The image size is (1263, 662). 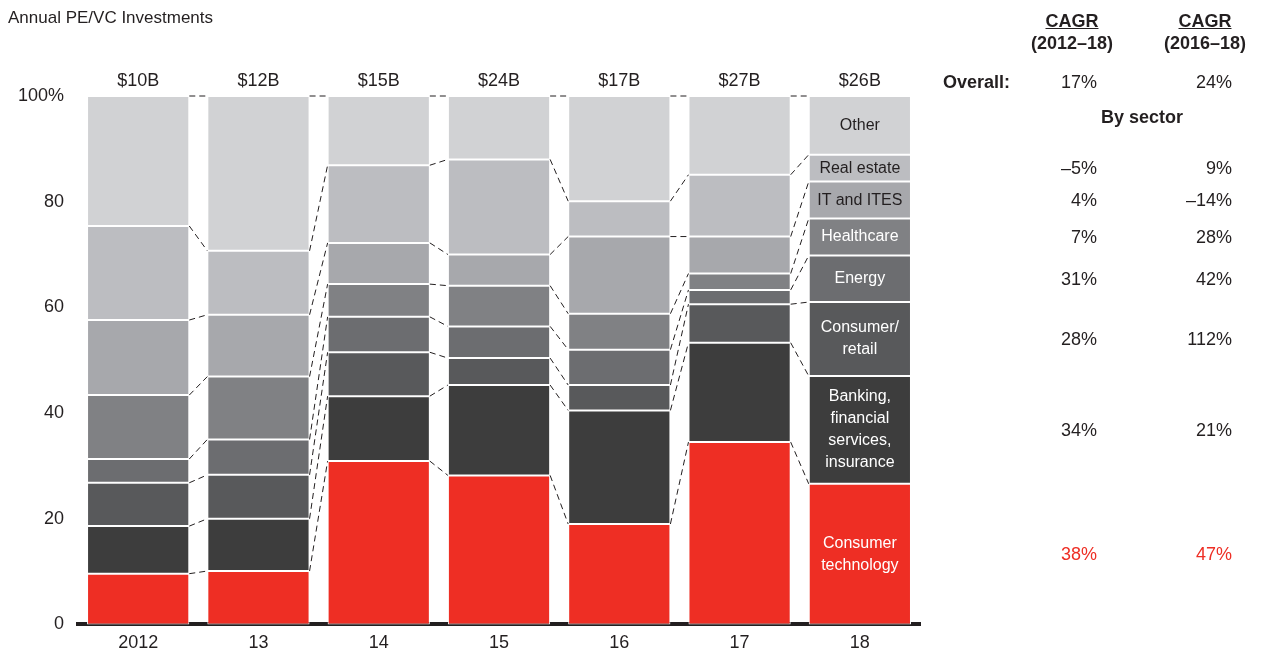 What do you see at coordinates (860, 278) in the screenshot?
I see `series-label: Energy` at bounding box center [860, 278].